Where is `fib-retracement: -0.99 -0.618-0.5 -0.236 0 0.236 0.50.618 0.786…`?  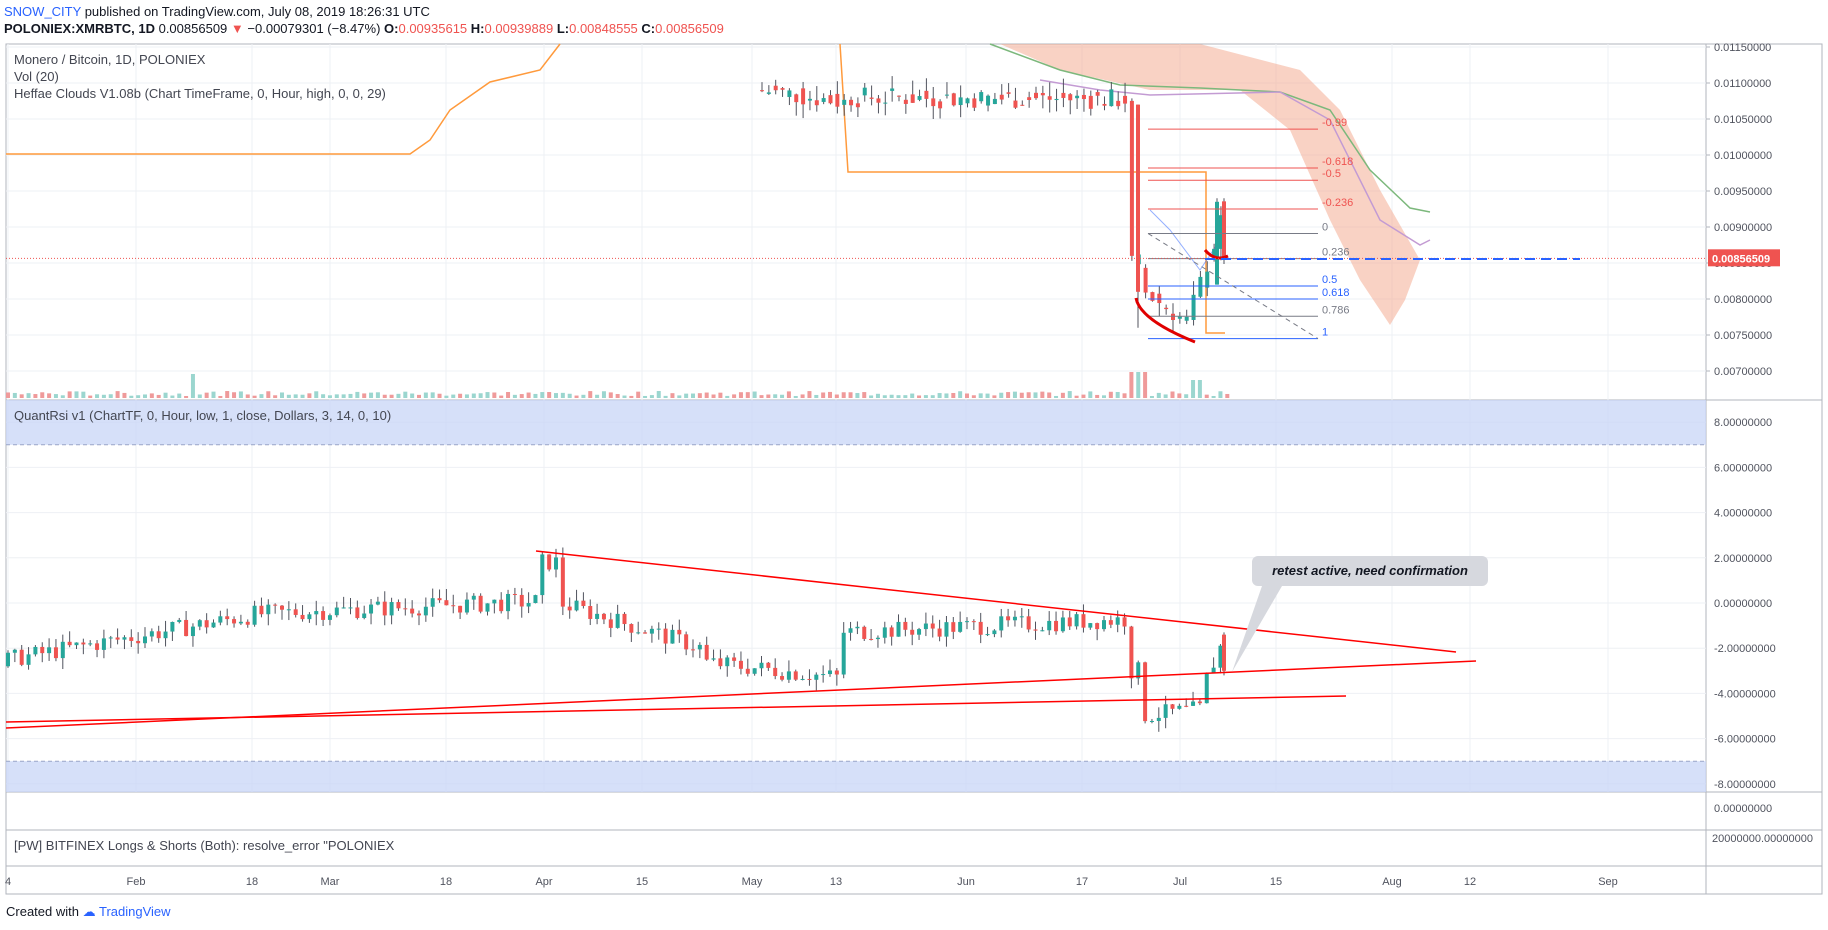
fib-retracement: -0.99 -0.618-0.5 -0.236 0 0.236 0.50.618 0.786… is located at coordinates (1243, 230).